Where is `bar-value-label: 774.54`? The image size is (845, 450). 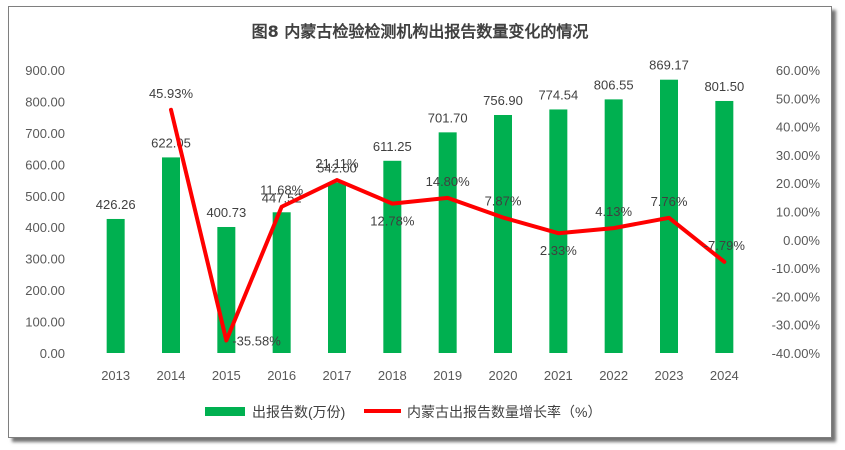
bar-value-label: 774.54 is located at coordinates (558, 94).